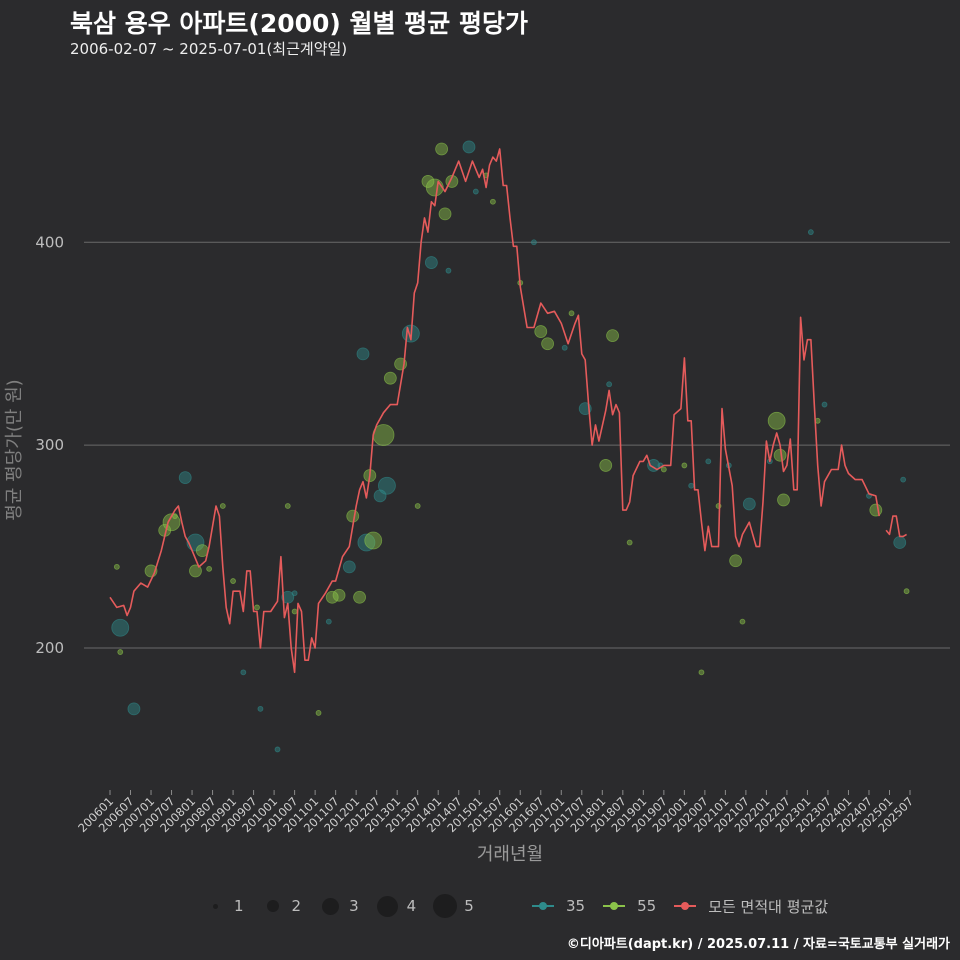  What do you see at coordinates (469, 906) in the screenshot?
I see `size-legend-label: 5` at bounding box center [469, 906].